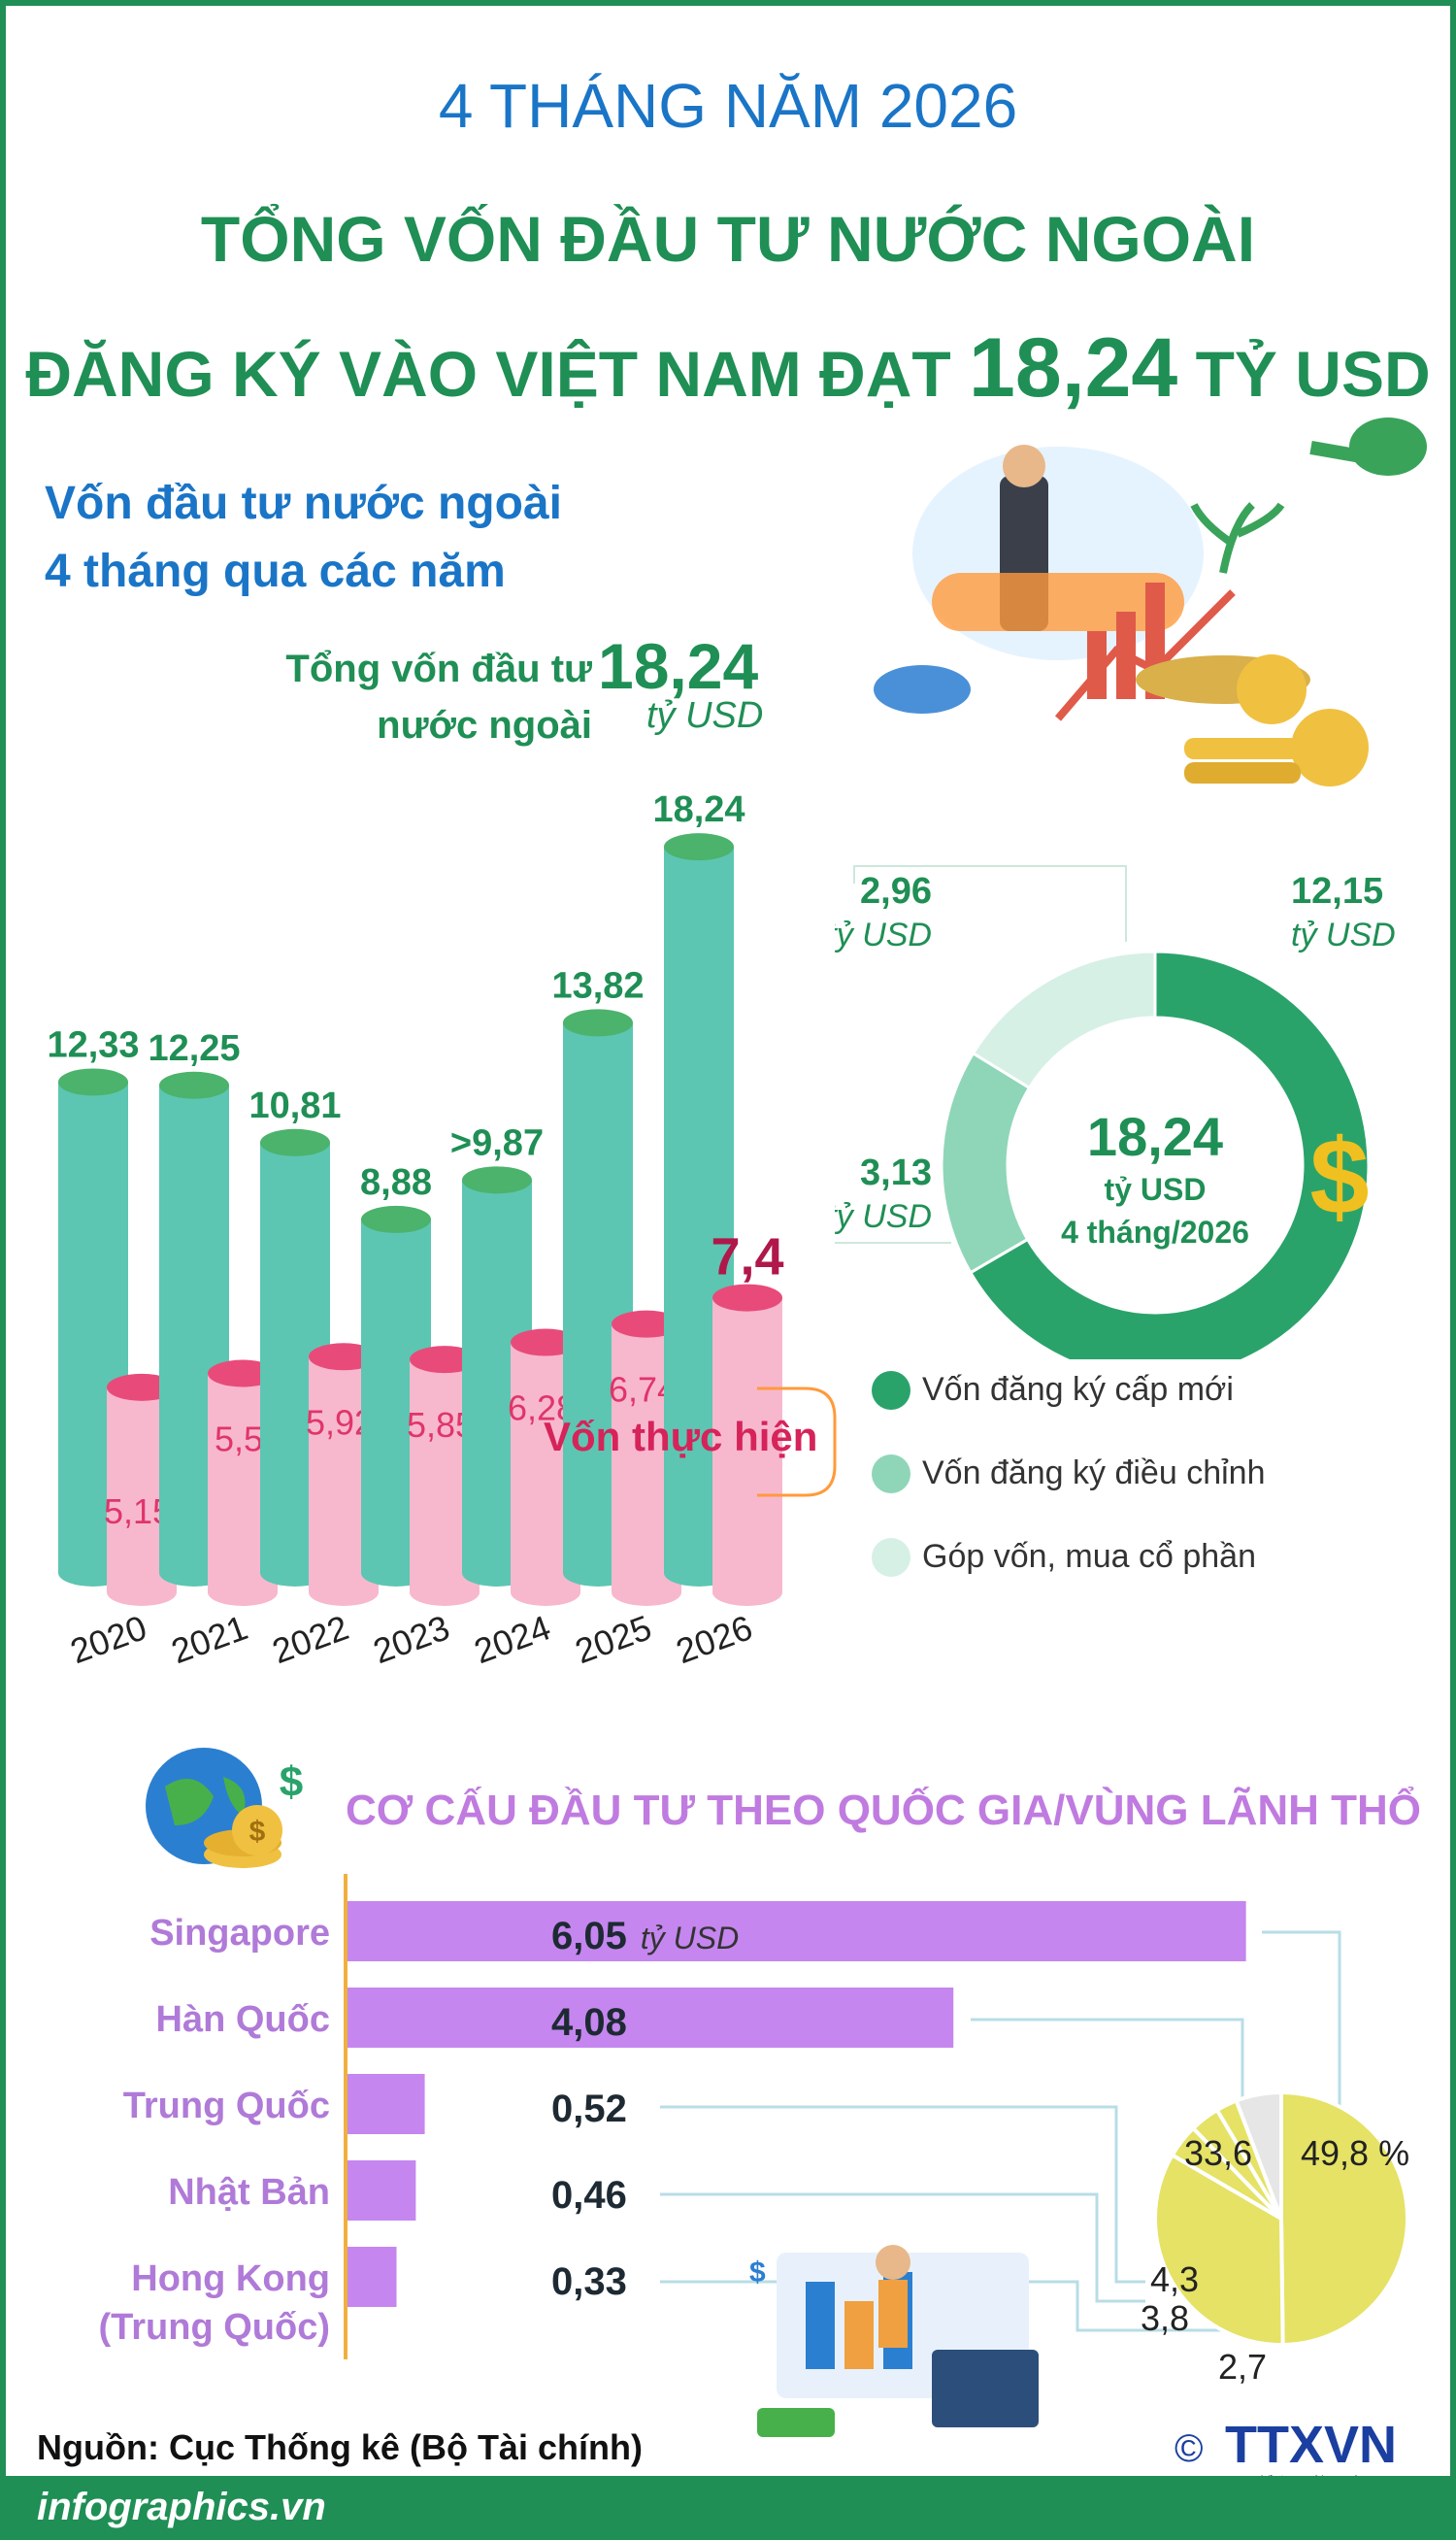 This screenshot has width=1456, height=2540. What do you see at coordinates (1337, 891) in the screenshot?
I see `donut-label-0: 12,15` at bounding box center [1337, 891].